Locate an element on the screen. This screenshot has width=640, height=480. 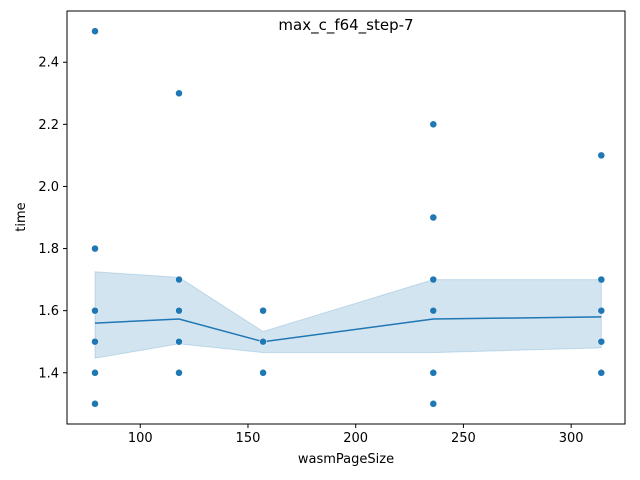
confidence-band is located at coordinates (348, 315).